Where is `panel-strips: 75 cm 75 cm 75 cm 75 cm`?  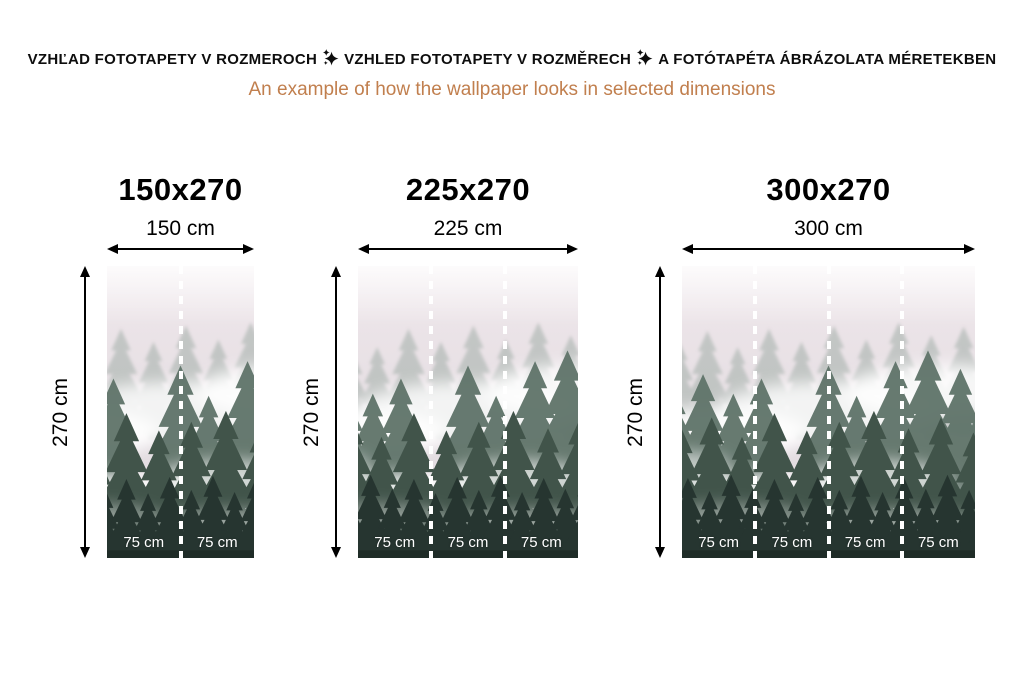
panel-strips: 75 cm 75 cm 75 cm 75 cm is located at coordinates (828, 412).